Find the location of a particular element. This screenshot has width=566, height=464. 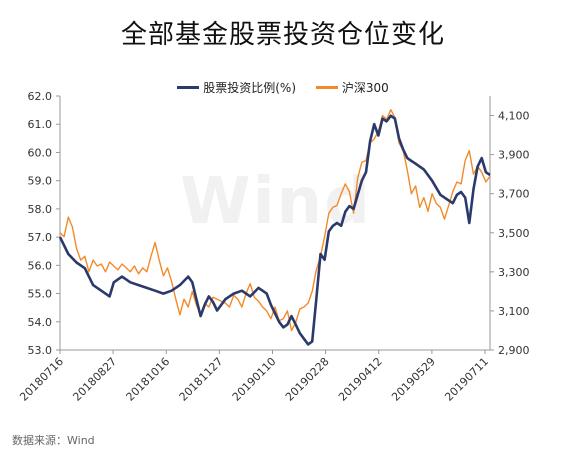

x-tick-label: 20190529 is located at coordinates (413, 379).